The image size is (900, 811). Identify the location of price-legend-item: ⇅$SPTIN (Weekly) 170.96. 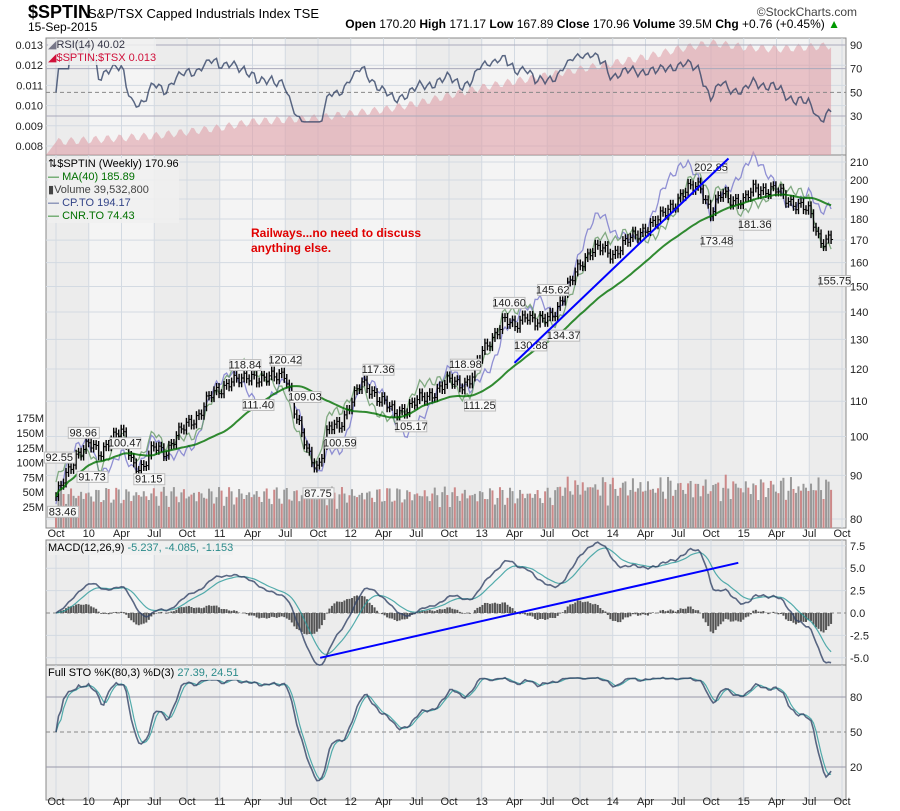
(113, 164).